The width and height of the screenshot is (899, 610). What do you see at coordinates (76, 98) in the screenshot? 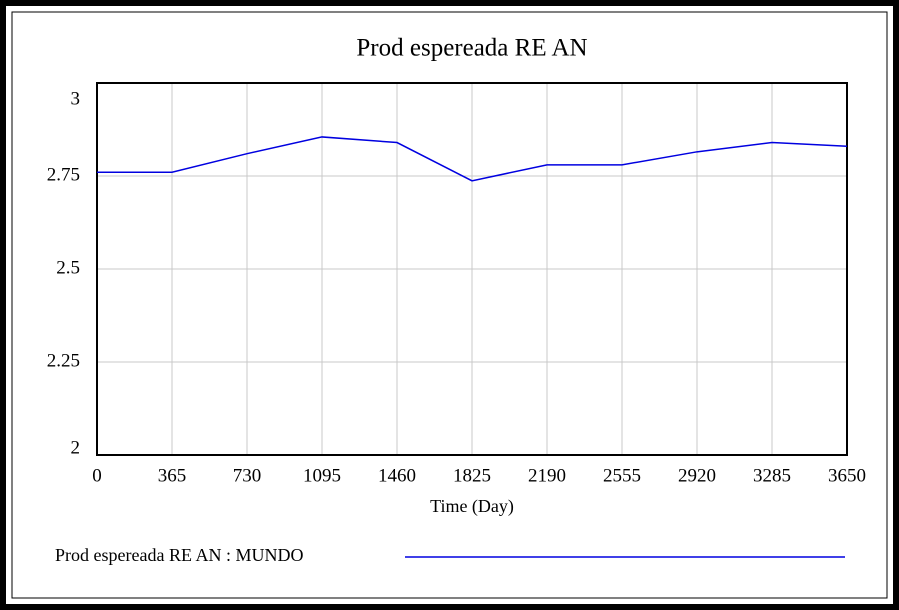
I see `y-tick-label: 3` at bounding box center [76, 98].